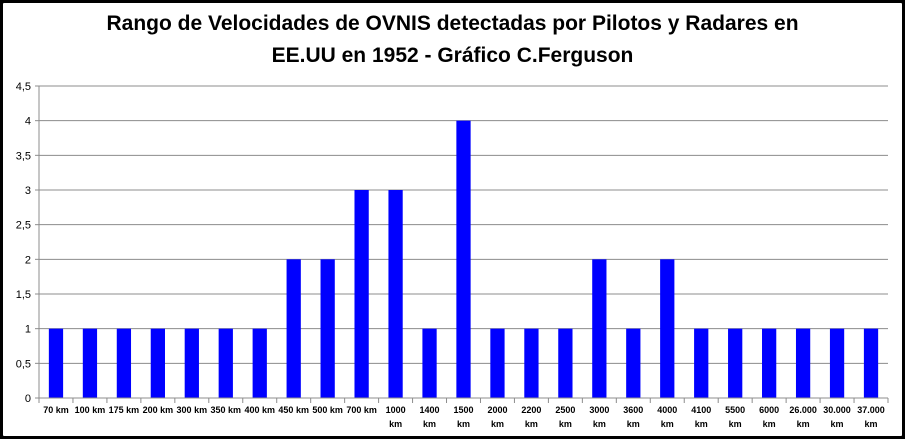 The image size is (905, 439). Describe the element at coordinates (158, 410) in the screenshot. I see `x-tick-label: 200 km` at that location.